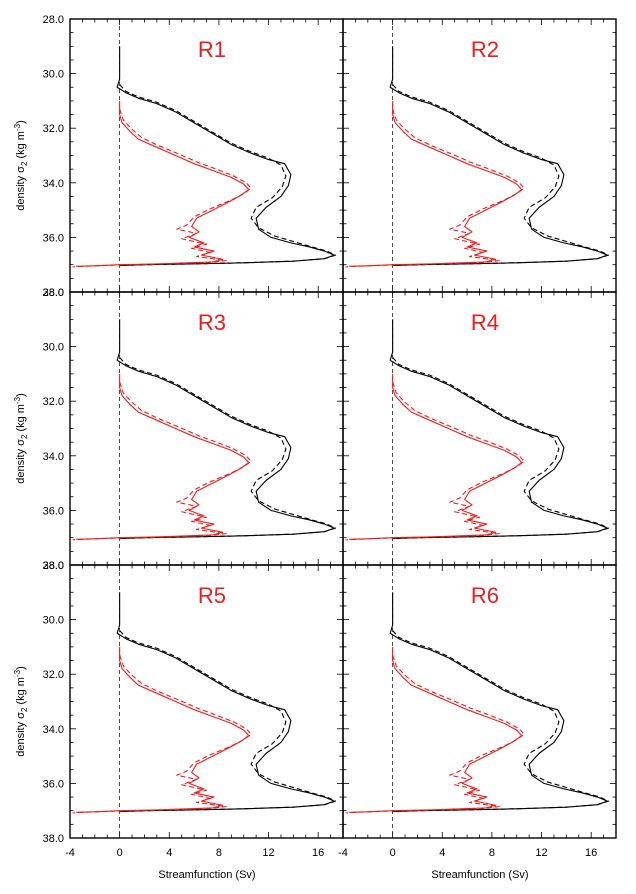 Image resolution: width=636 pixels, height=894 pixels. I want to click on panel-label: R4, so click(485, 322).